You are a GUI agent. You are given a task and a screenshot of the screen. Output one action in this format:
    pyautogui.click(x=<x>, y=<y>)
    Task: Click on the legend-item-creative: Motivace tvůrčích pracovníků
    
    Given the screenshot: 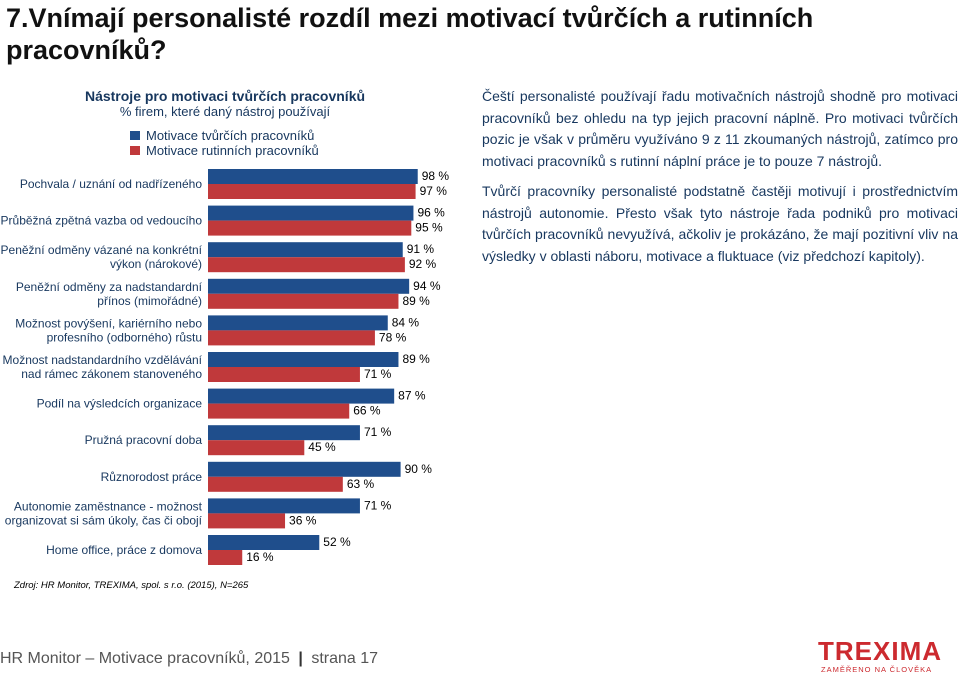 What is the action you would take?
    pyautogui.click(x=224, y=135)
    